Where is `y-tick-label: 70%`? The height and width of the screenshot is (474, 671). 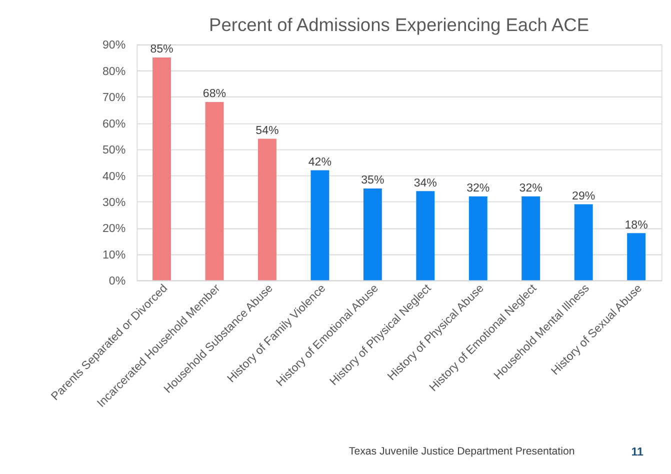
y-tick-label: 70% is located at coordinates (114, 98).